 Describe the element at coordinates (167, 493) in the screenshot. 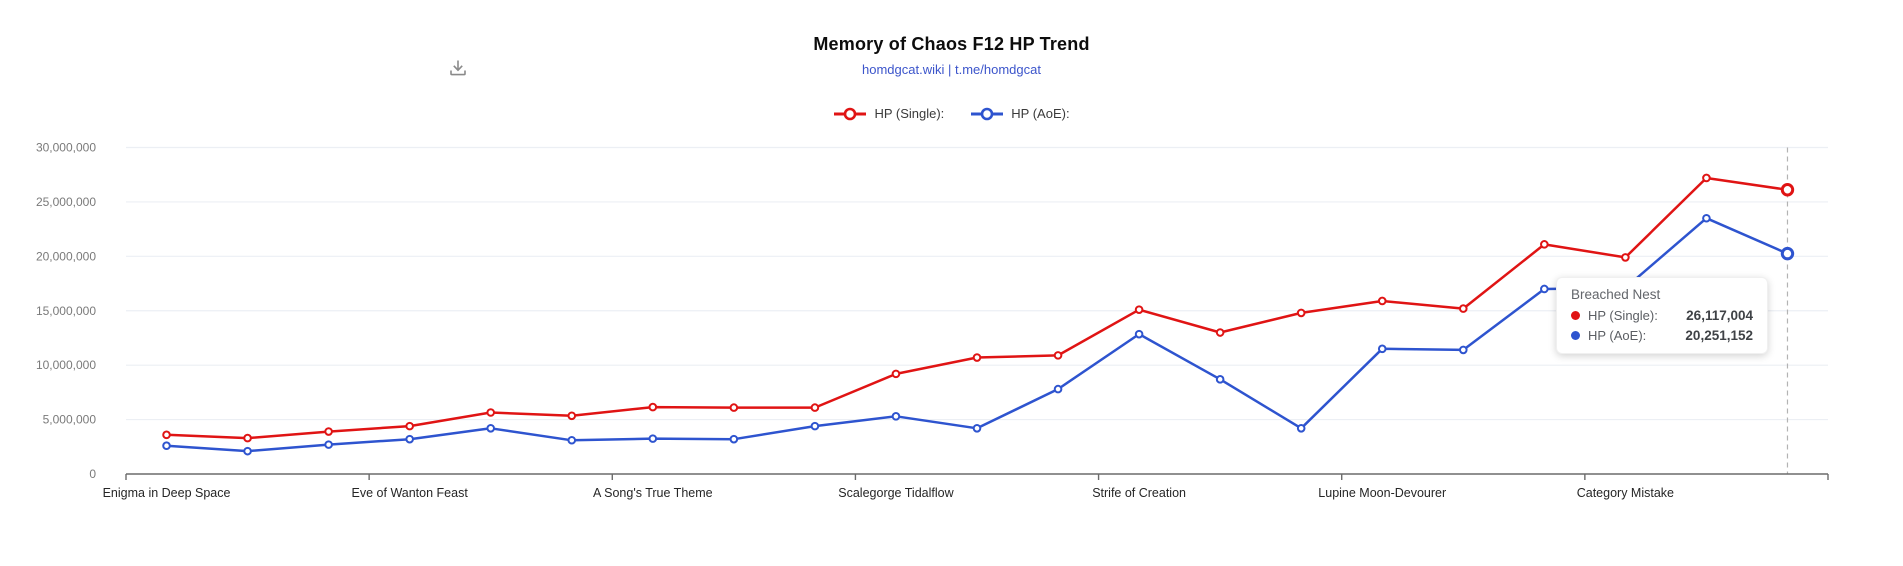

I see `x-axis-label: Enigma in Deep Space` at that location.